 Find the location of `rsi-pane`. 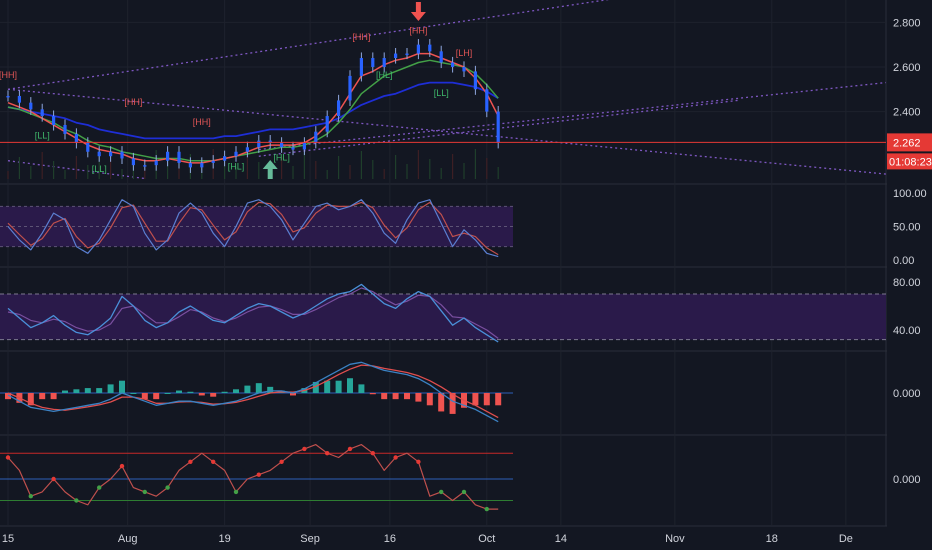

rsi-pane is located at coordinates (443, 313).